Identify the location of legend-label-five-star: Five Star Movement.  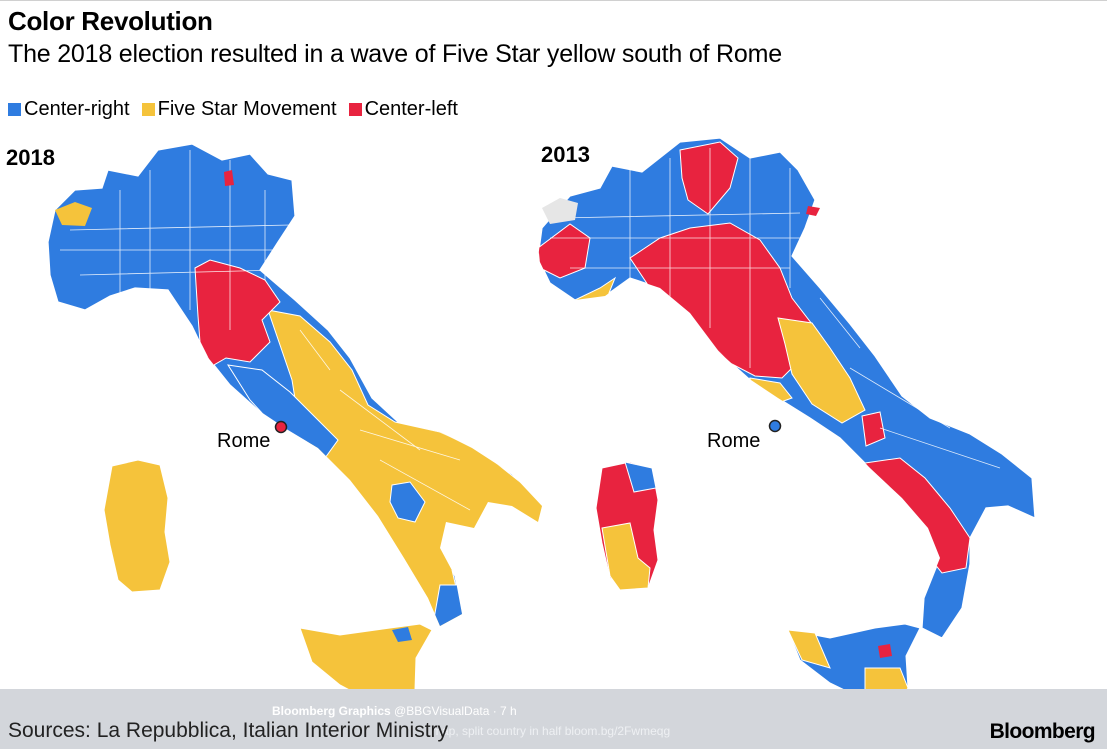
(247, 109).